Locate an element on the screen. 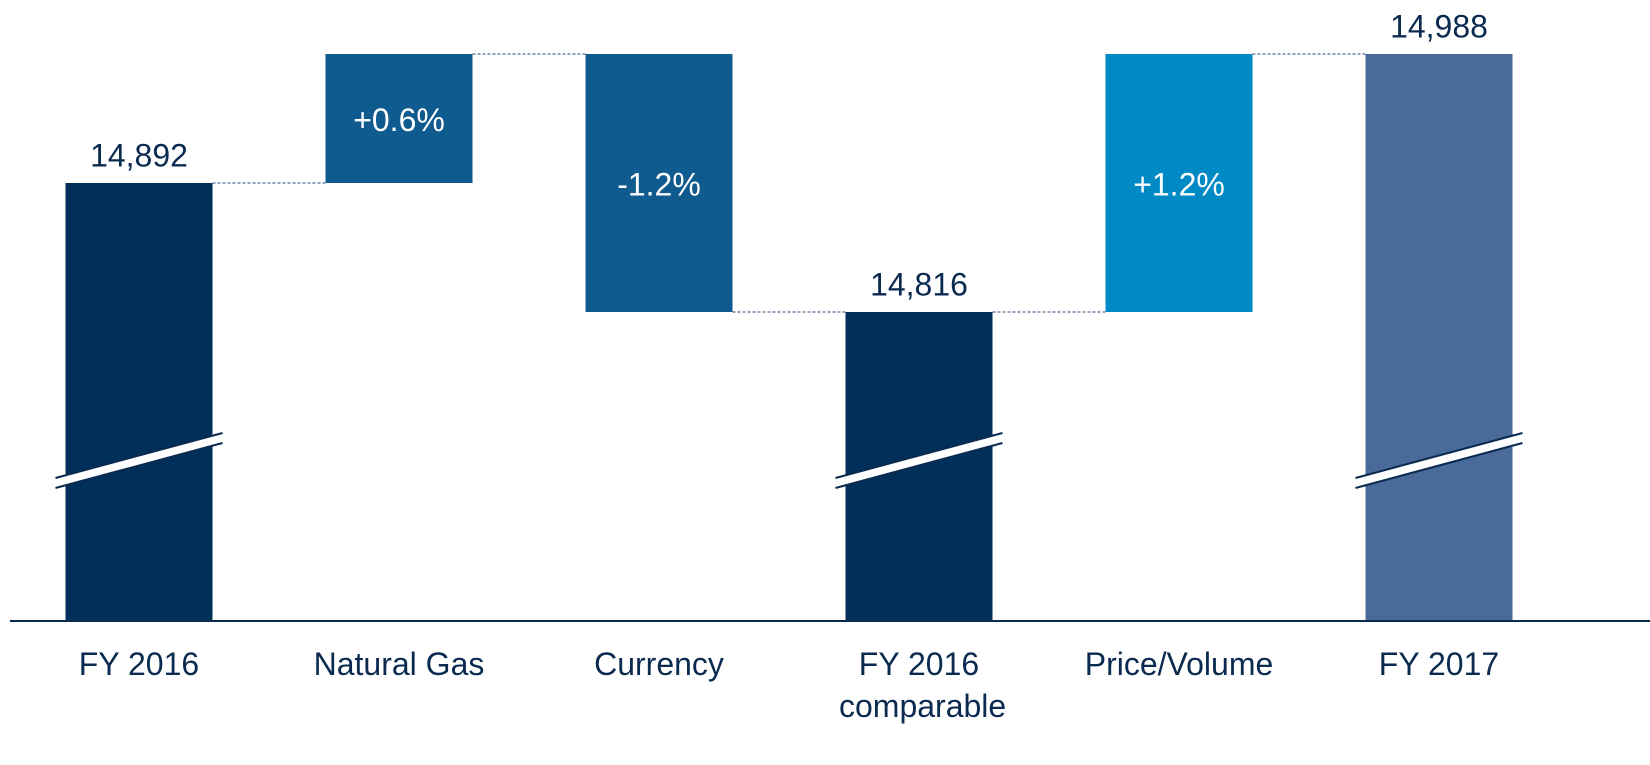 The image size is (1650, 765). x-tick-label: FY 2017 is located at coordinates (1439, 664).